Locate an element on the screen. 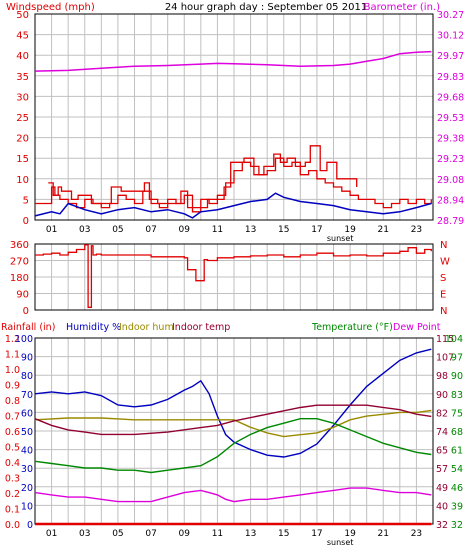 The width and height of the screenshot is (465, 556). series-dew-point is located at coordinates (233, 495).